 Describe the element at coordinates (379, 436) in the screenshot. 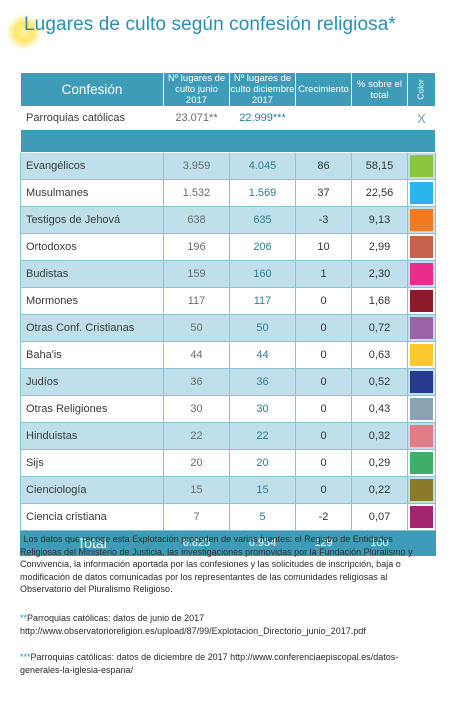

I see `cell-pct: 0,32` at that location.